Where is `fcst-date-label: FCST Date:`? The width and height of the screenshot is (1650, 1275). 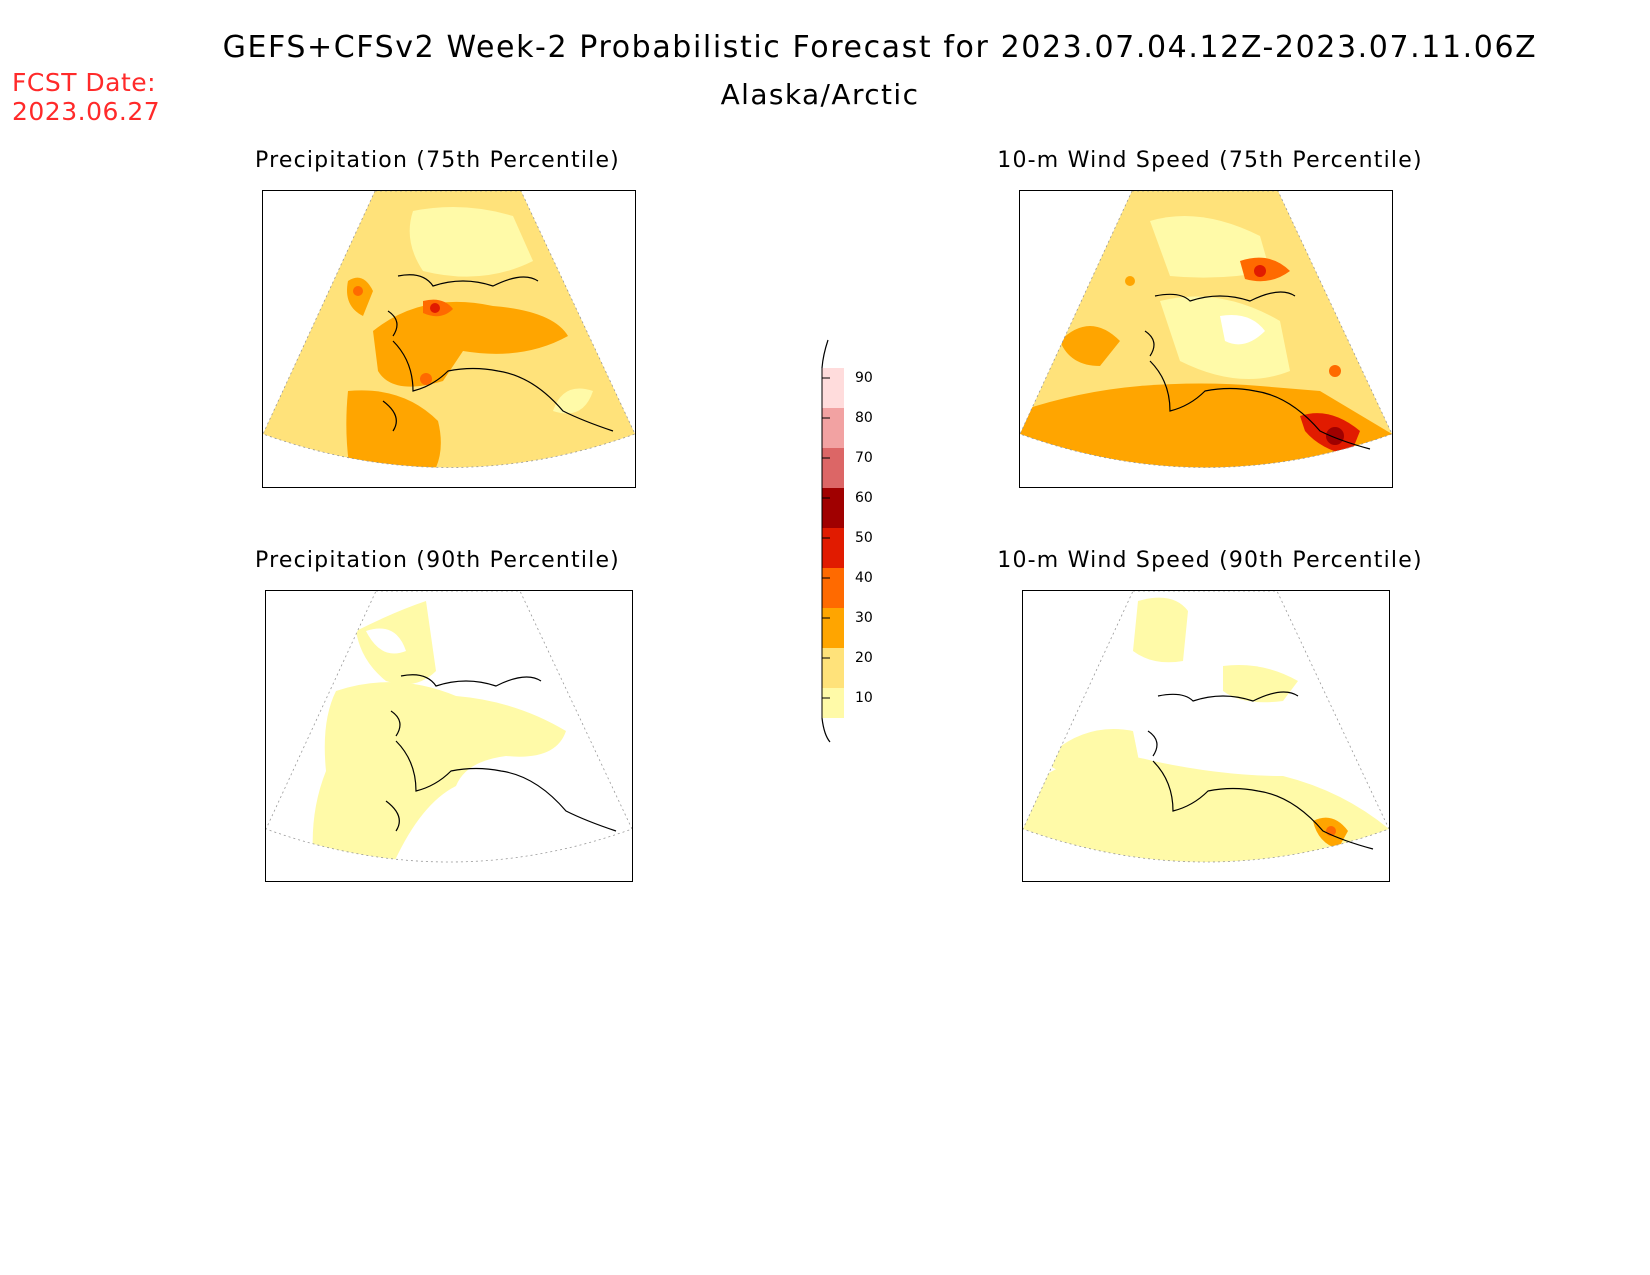
fcst-date-label: FCST Date: is located at coordinates (84, 82).